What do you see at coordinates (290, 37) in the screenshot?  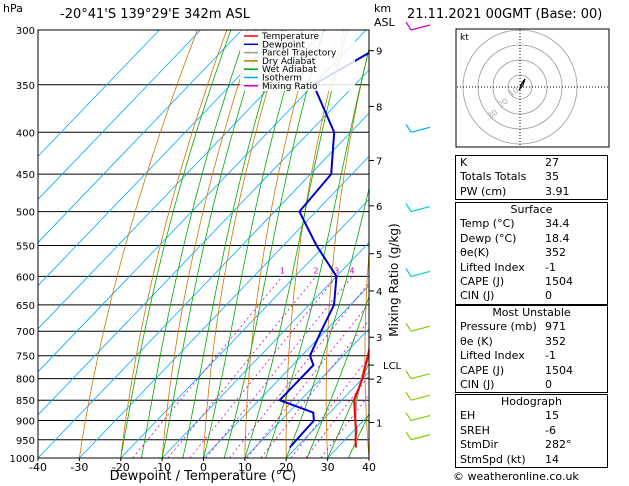 I see `legend-entry: Temperature` at bounding box center [290, 37].